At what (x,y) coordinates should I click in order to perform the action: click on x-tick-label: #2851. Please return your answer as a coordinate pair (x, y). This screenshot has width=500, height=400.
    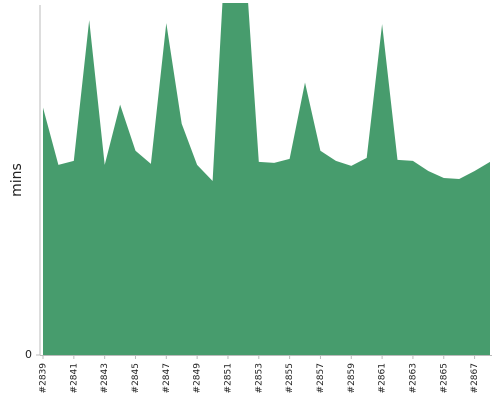
    Looking at the image, I should click on (228, 378).